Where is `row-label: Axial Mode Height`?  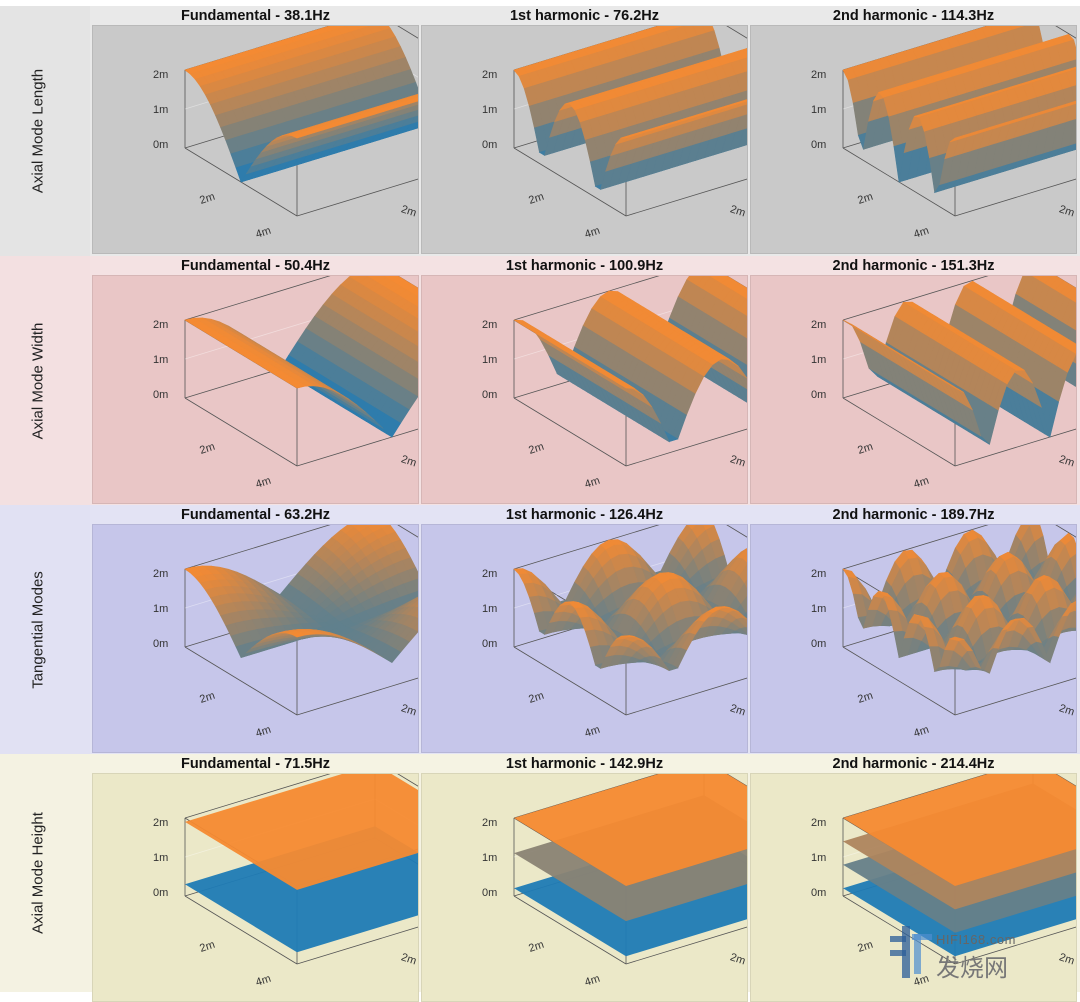
row-label: Axial Mode Height is located at coordinates (38, 873).